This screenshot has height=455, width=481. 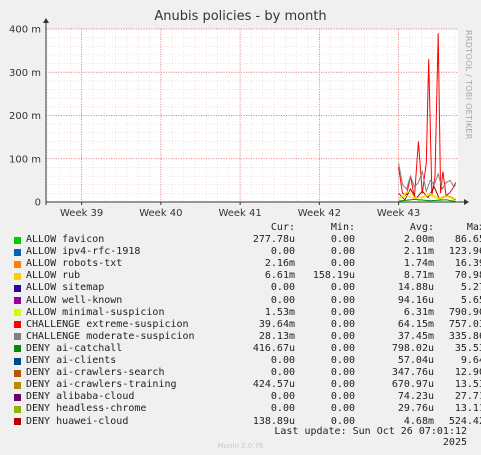 I want to click on legend-min: 158.19u, so click(x=333, y=276).